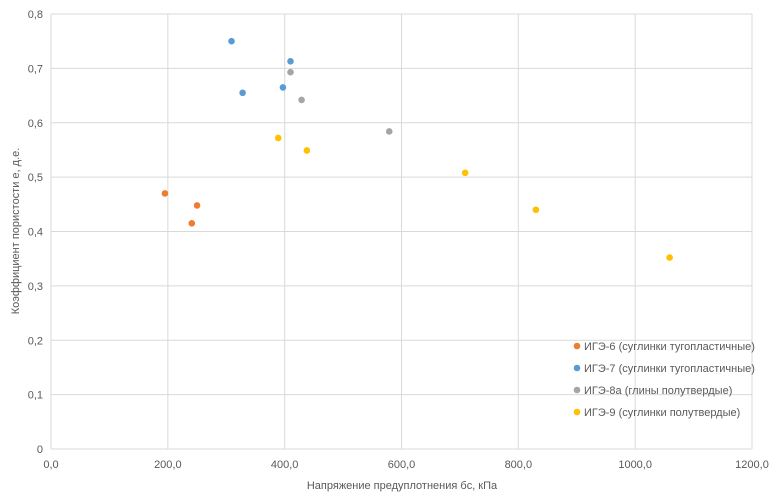  What do you see at coordinates (35, 341) in the screenshot?
I see `y-tick-label: 0,2` at bounding box center [35, 341].